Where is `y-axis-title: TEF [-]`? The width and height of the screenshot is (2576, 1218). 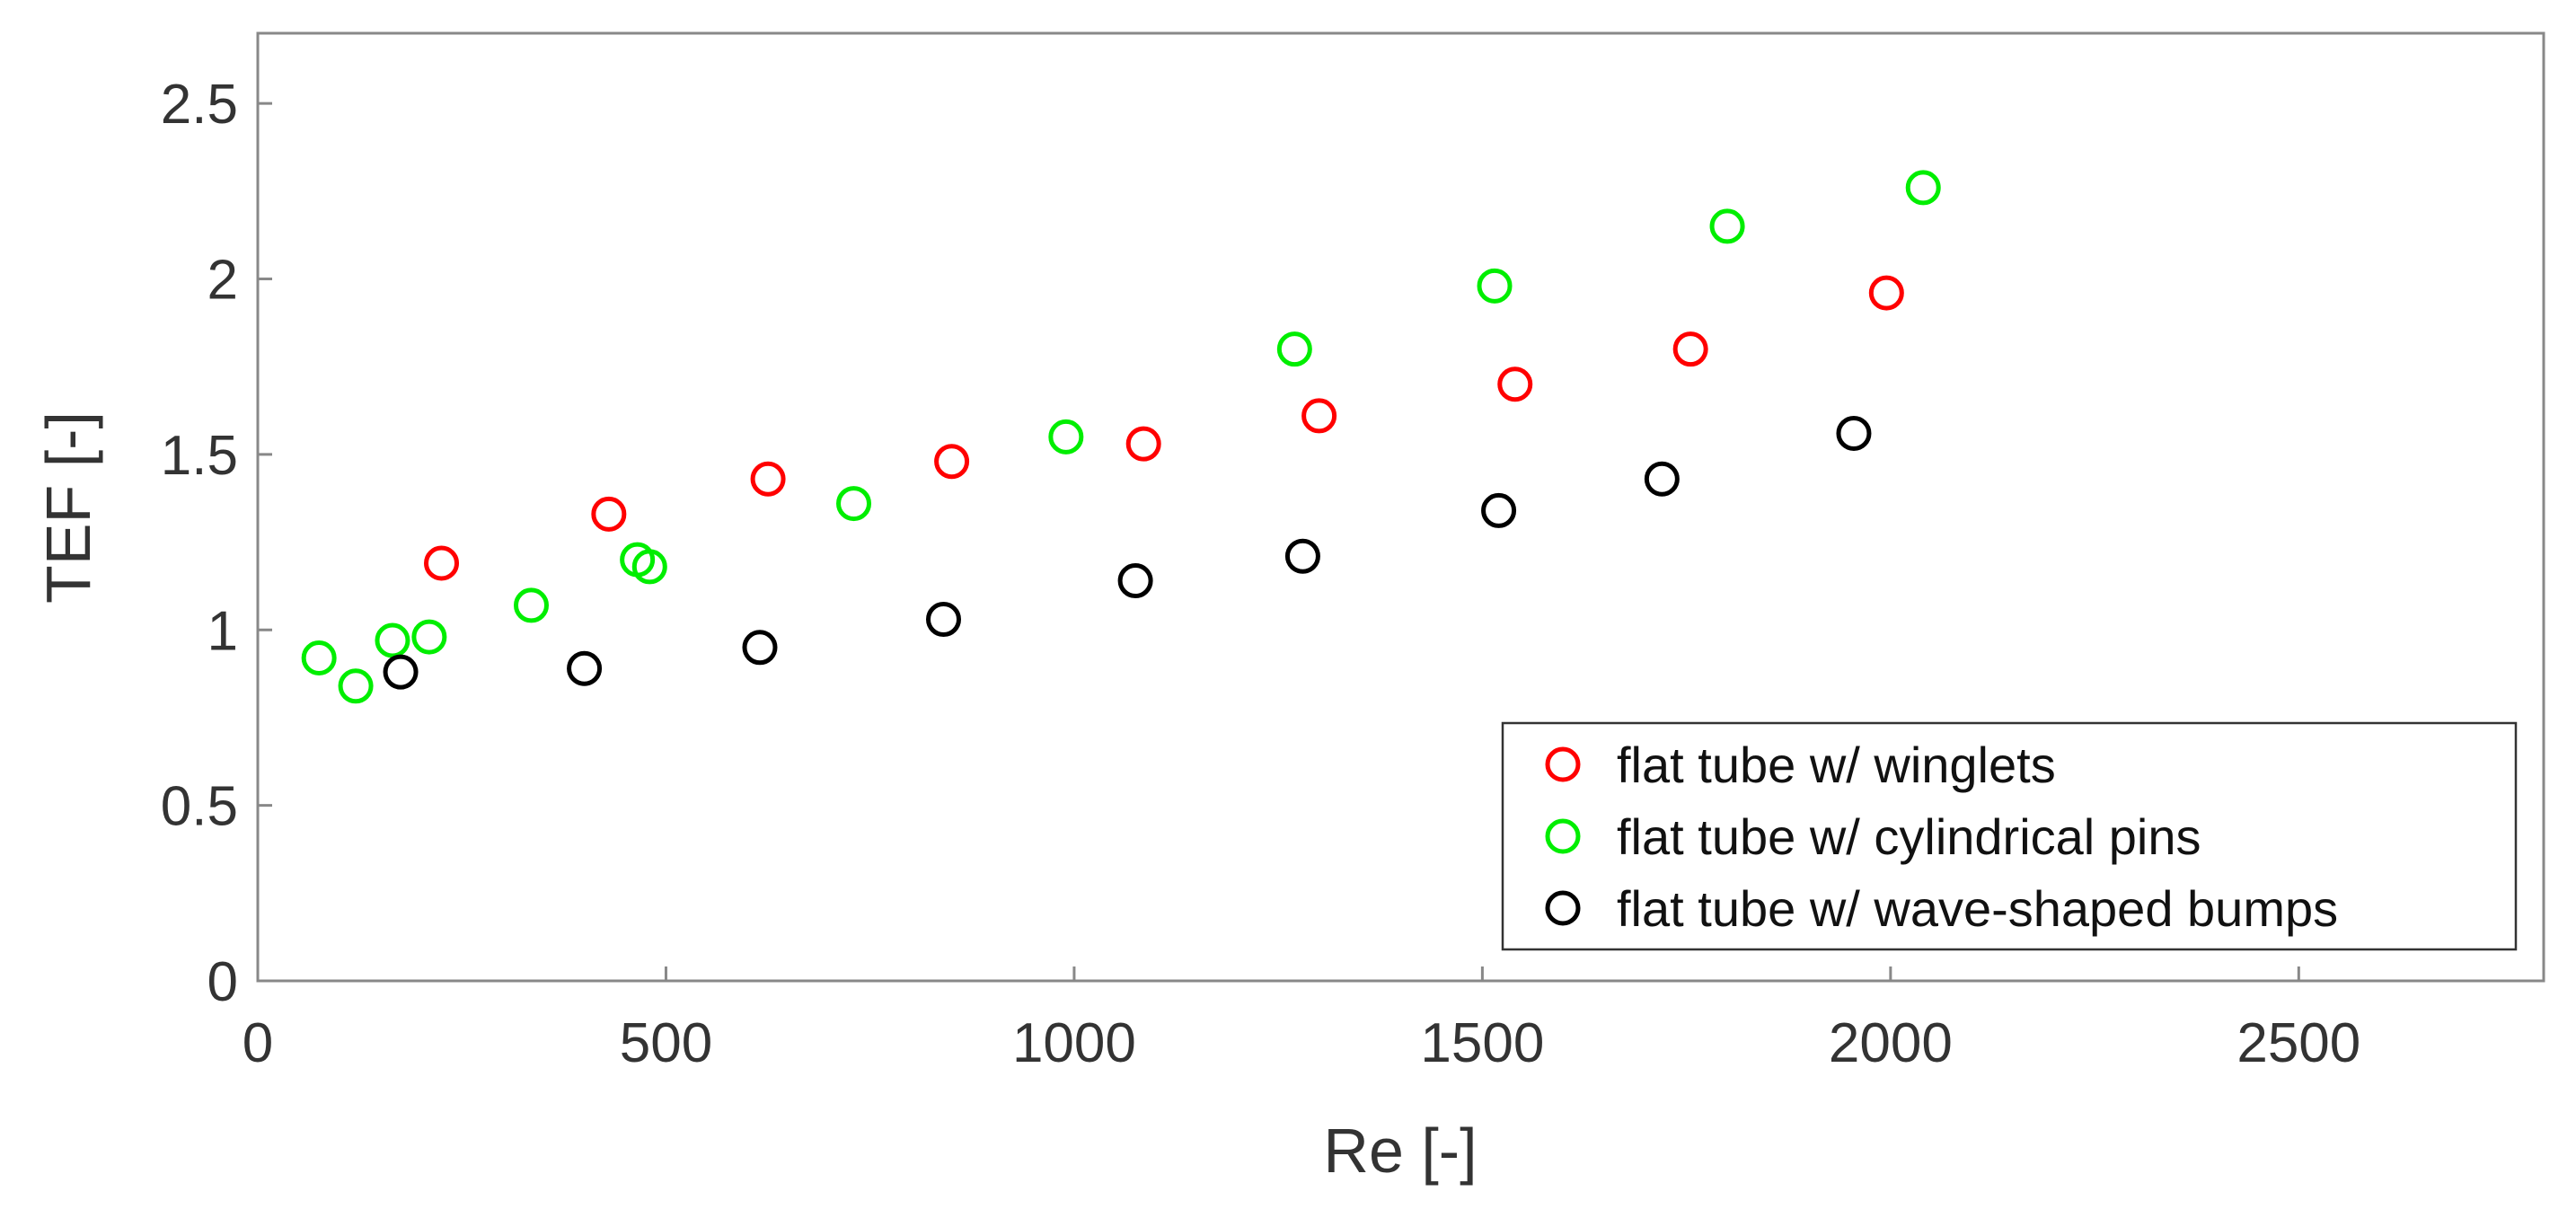 y-axis-title: TEF [-] is located at coordinates (68, 507).